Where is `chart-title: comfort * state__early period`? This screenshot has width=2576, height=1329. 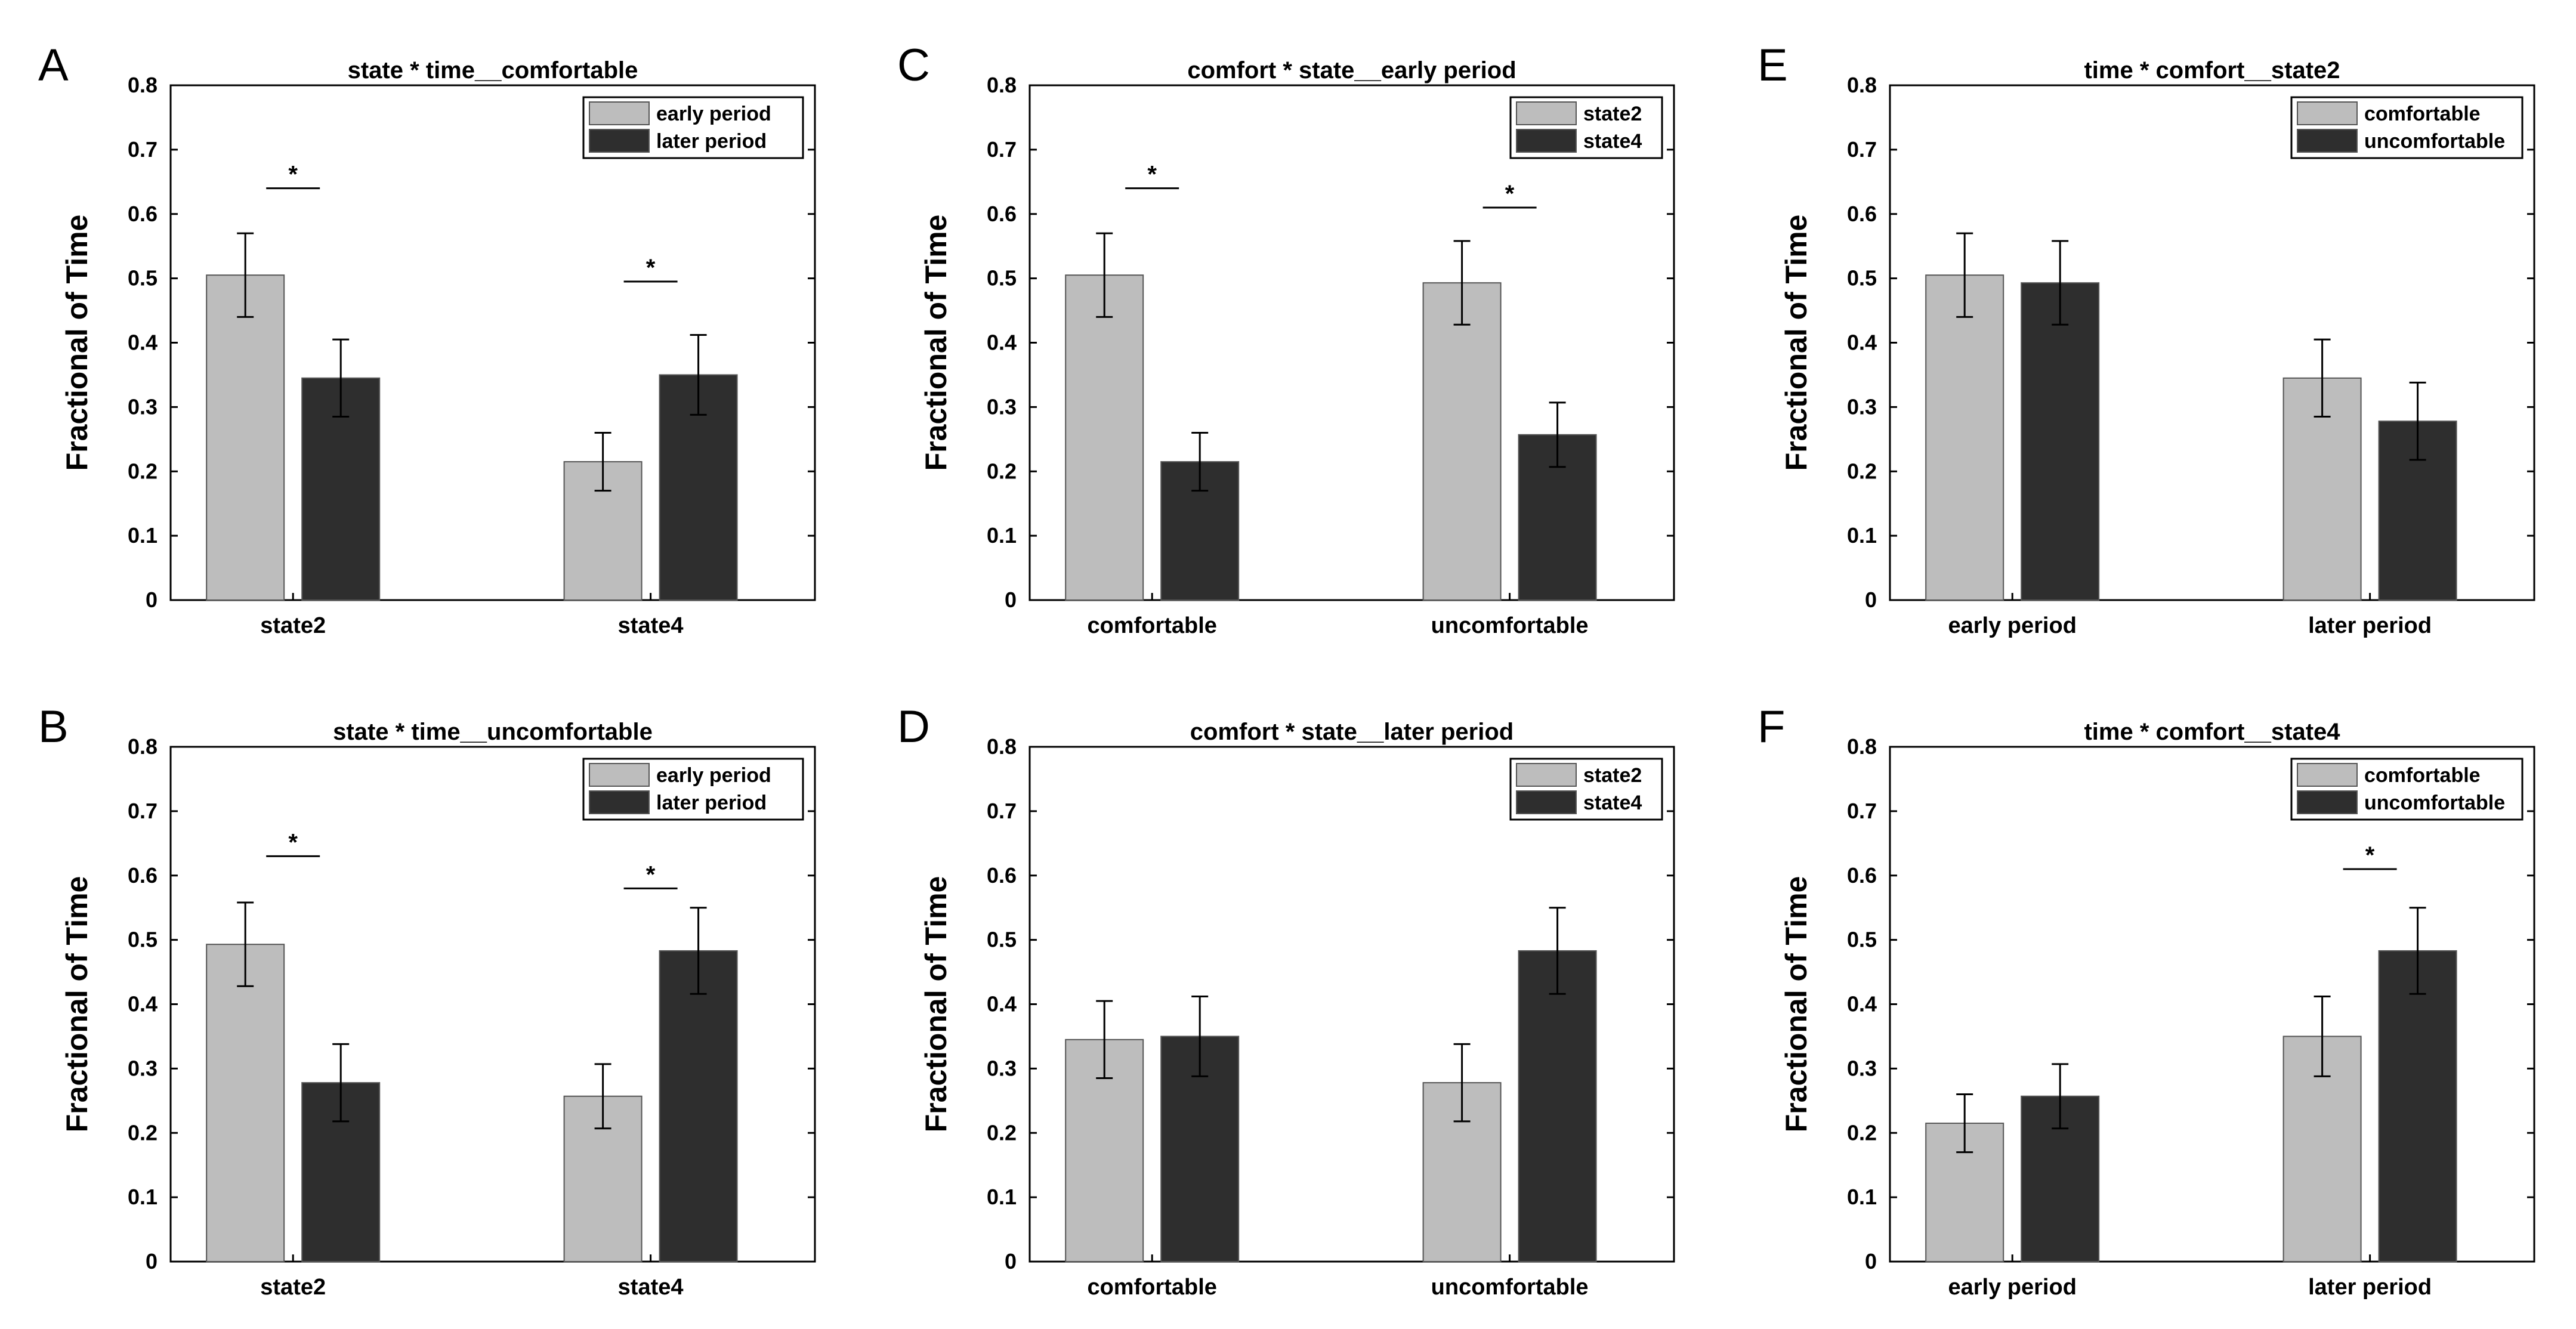
chart-title: comfort * state__early period is located at coordinates (1351, 70).